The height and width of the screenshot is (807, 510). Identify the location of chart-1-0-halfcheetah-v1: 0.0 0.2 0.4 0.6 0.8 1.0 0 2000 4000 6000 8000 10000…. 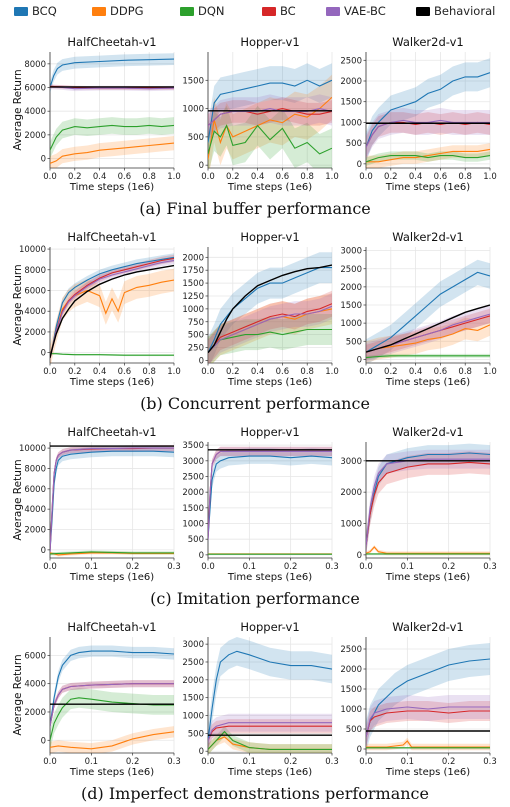
(96, 309).